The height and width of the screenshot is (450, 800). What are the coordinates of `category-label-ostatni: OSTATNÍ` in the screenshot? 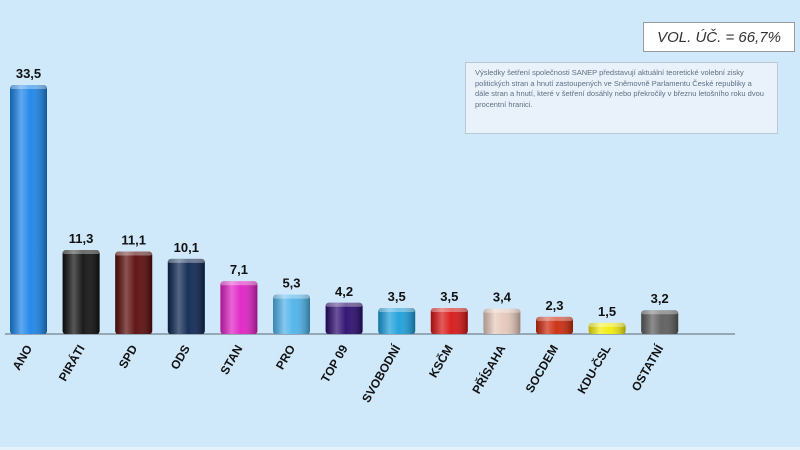 It's located at (647, 367).